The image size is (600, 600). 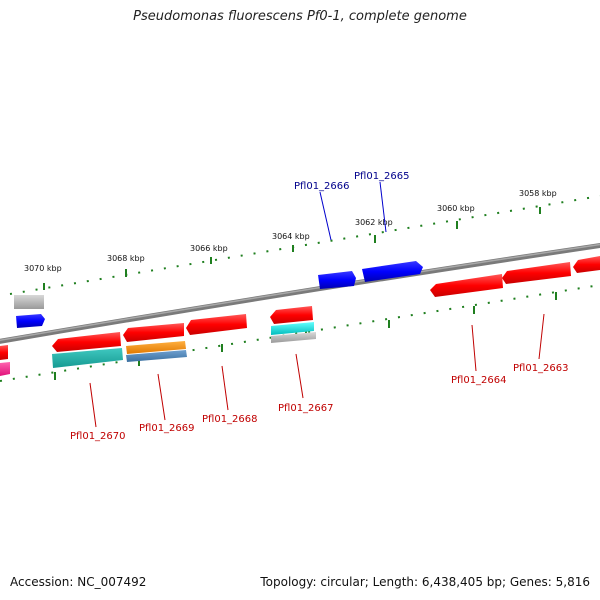 What do you see at coordinates (479, 380) in the screenshot?
I see `gene-label-reverse: Pfl01_2664` at bounding box center [479, 380].